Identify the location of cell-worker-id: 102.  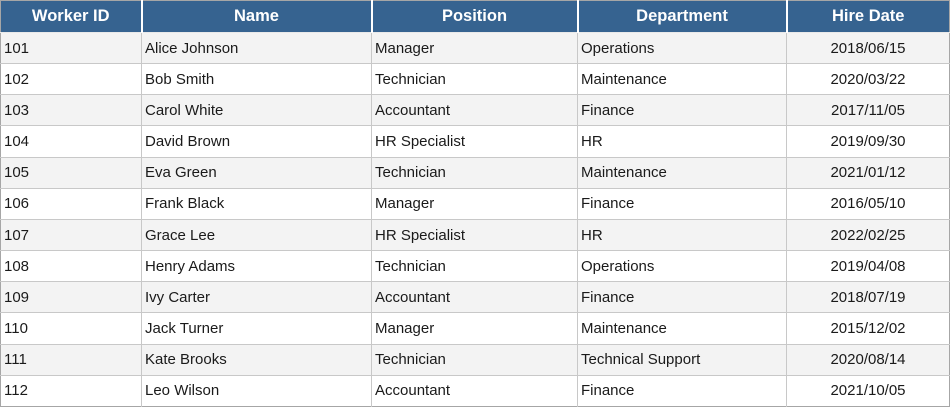
(71, 79).